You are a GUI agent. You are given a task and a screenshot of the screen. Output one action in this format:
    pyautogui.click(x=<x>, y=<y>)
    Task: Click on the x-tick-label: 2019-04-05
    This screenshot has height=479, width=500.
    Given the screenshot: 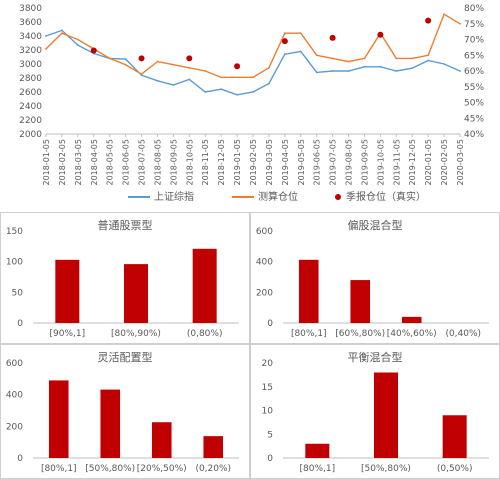 What is the action you would take?
    pyautogui.click(x=285, y=162)
    